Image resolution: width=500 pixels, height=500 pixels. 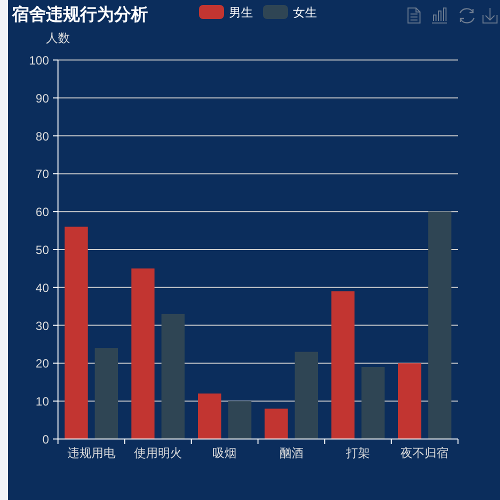 I want to click on y-tick-label: 100, so click(x=39, y=61).